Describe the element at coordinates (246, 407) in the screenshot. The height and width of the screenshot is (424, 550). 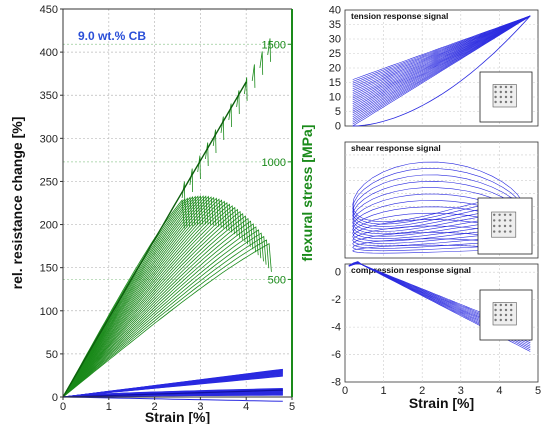
I see `x-tick-label: 4` at that location.